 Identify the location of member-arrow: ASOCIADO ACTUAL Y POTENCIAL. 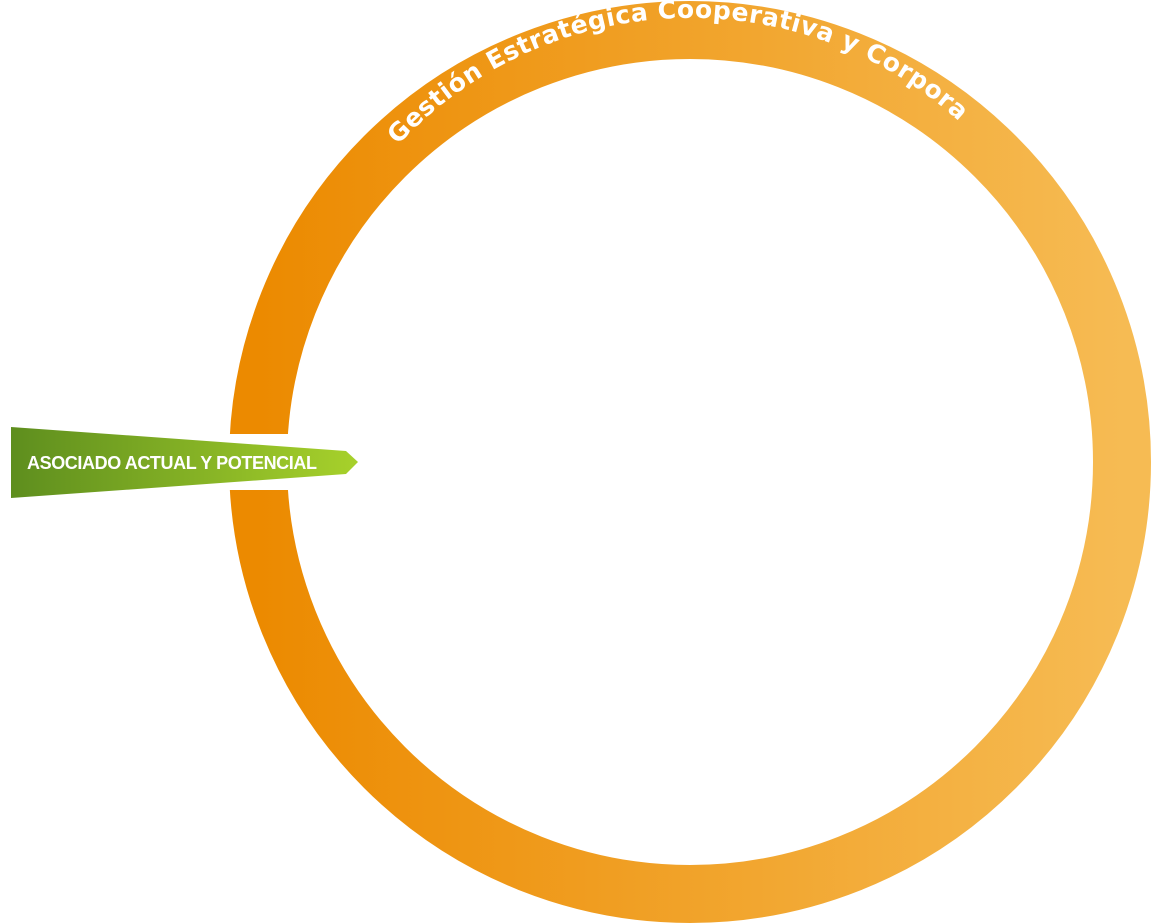
(184, 462).